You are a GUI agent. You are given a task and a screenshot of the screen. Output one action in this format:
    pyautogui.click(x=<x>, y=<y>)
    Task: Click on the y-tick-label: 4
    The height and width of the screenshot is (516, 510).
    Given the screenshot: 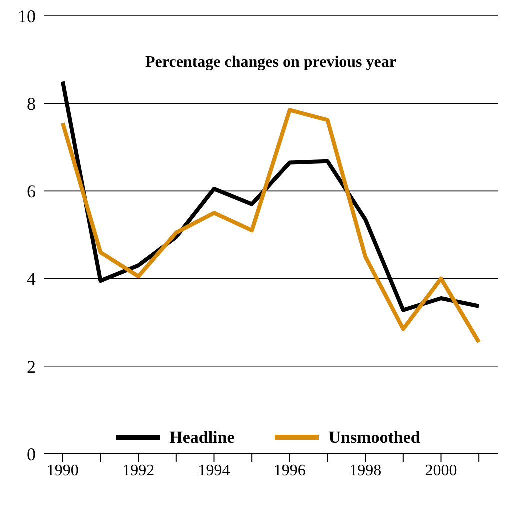 What is the action you would take?
    pyautogui.click(x=31, y=279)
    